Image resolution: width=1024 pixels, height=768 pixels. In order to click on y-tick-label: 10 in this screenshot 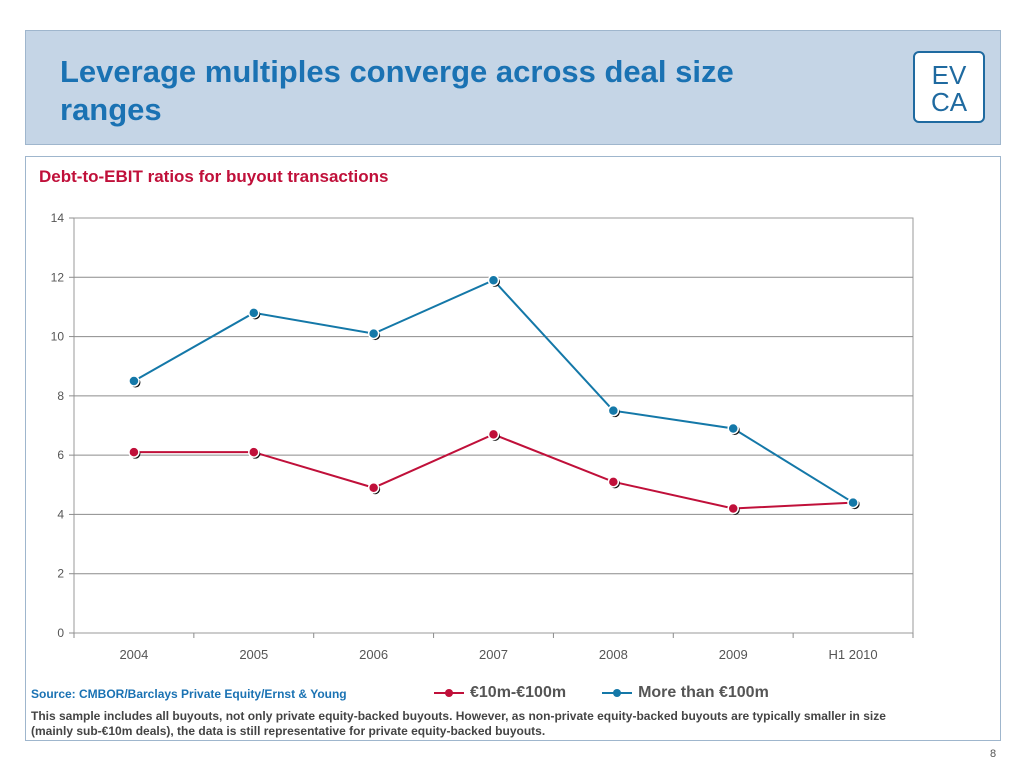, I will do `click(58, 337)`.